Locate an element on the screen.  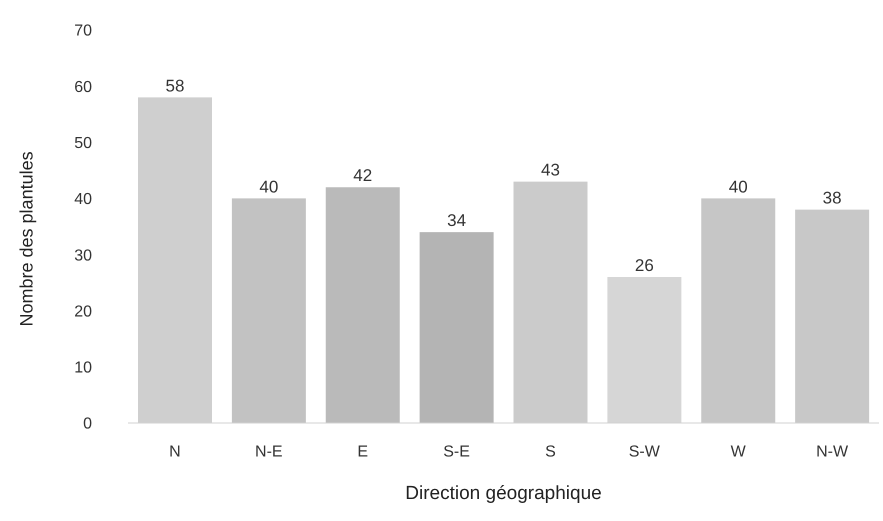
x-tick-label: N-W is located at coordinates (832, 451).